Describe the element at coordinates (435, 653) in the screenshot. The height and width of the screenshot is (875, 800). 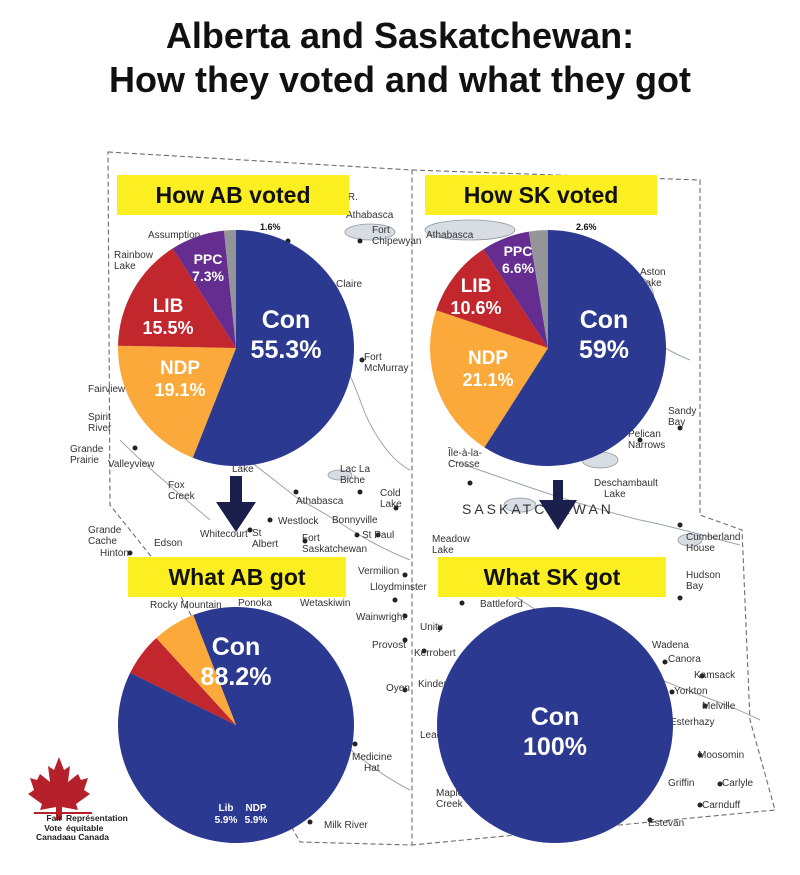
I see `map-label: Kerrobert` at that location.